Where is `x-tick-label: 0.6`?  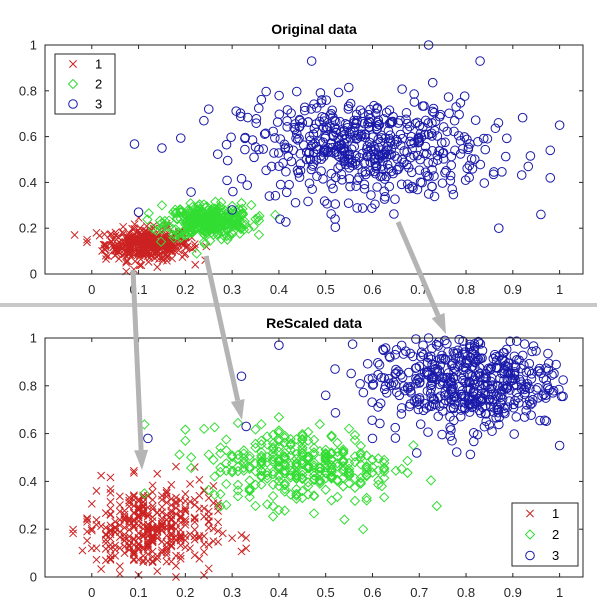 x-tick-label: 0.6 is located at coordinates (372, 289).